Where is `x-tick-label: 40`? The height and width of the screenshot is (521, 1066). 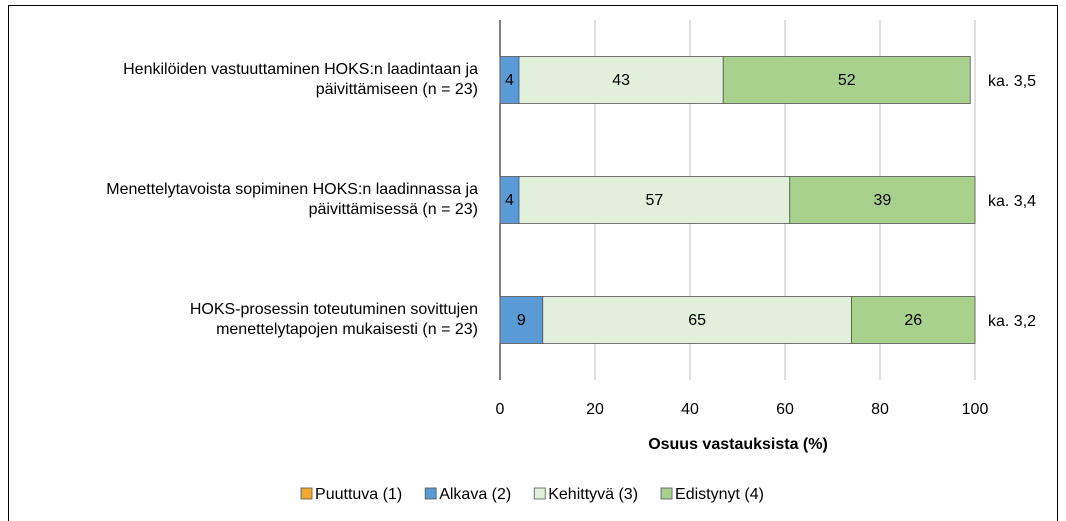
x-tick-label: 40 is located at coordinates (690, 409).